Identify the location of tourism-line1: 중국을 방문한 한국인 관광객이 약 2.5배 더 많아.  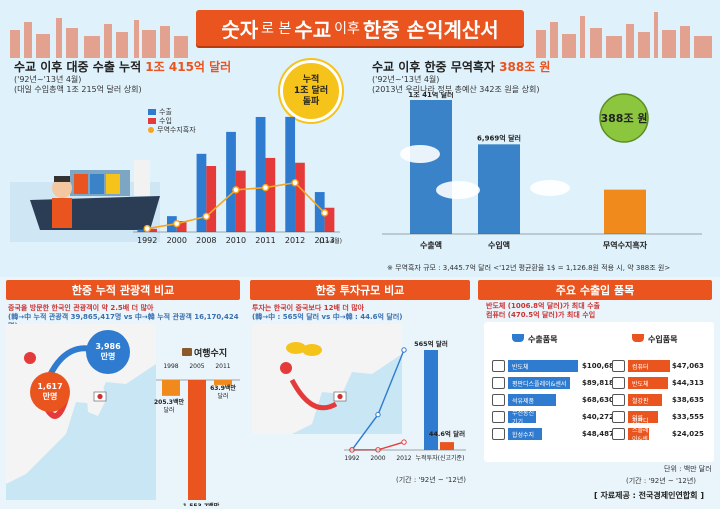
(81, 308).